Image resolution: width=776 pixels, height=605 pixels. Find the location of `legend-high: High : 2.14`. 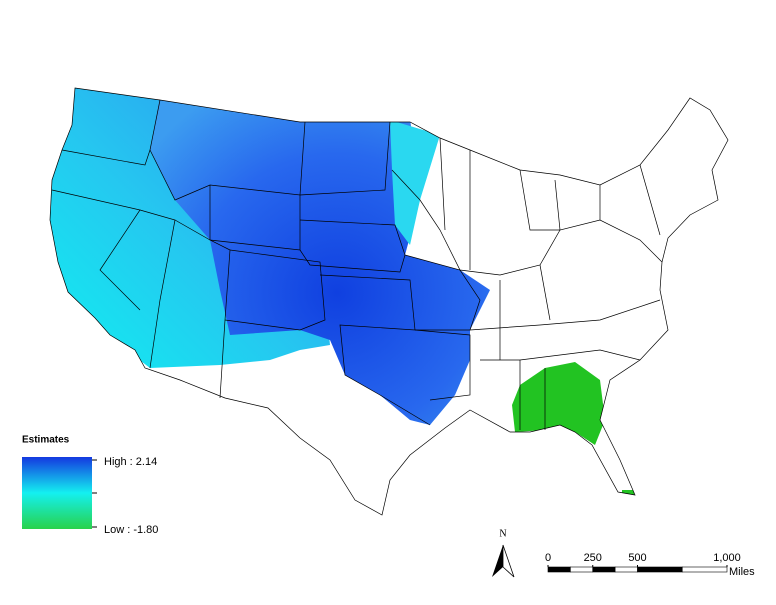

legend-high: High : 2.14 is located at coordinates (130, 462).